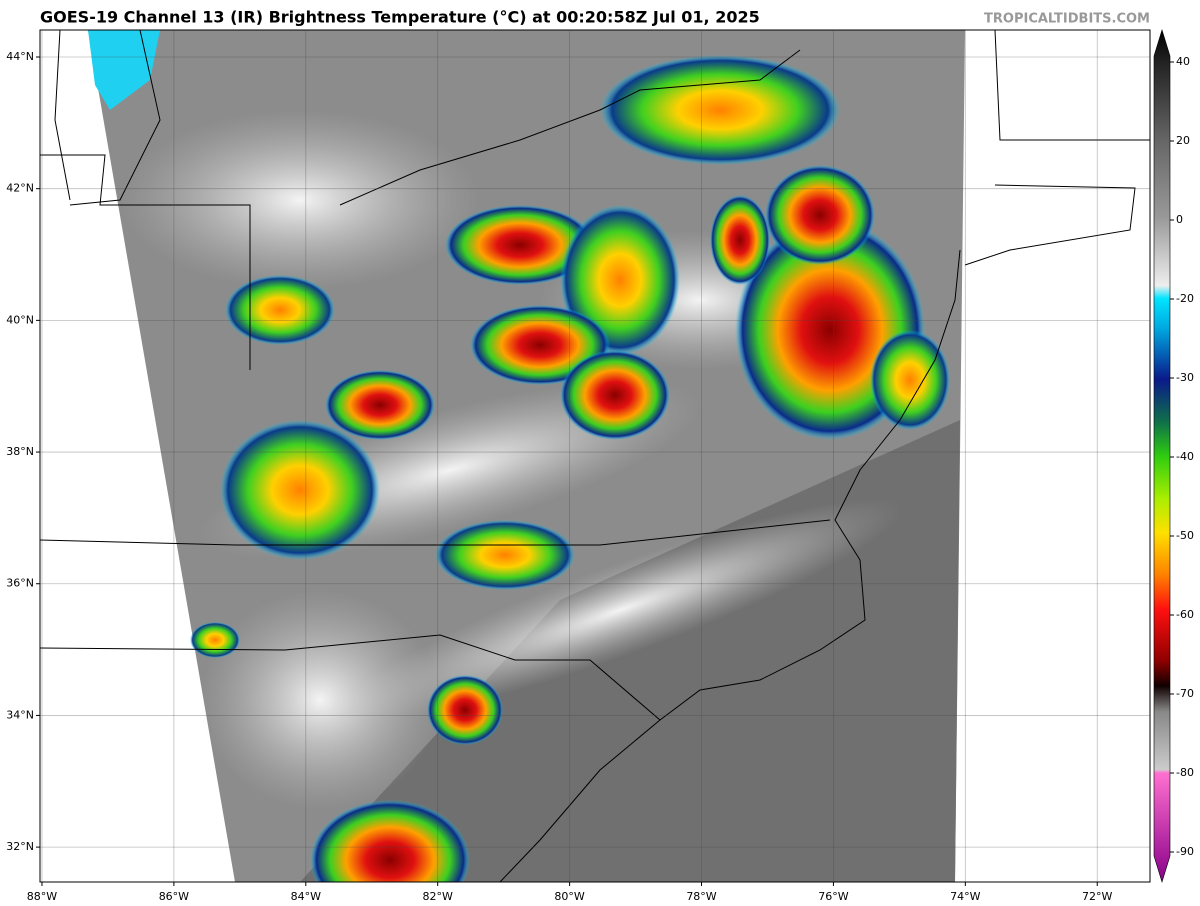 The image size is (1200, 906). What do you see at coordinates (1185, 772) in the screenshot?
I see `colorbar-tick-label: -80` at bounding box center [1185, 772].